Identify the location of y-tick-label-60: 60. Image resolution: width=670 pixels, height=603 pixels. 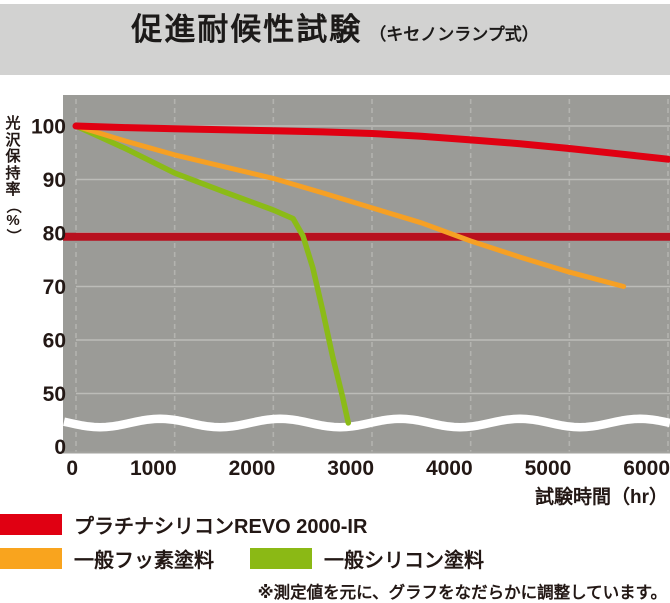
(54, 341).